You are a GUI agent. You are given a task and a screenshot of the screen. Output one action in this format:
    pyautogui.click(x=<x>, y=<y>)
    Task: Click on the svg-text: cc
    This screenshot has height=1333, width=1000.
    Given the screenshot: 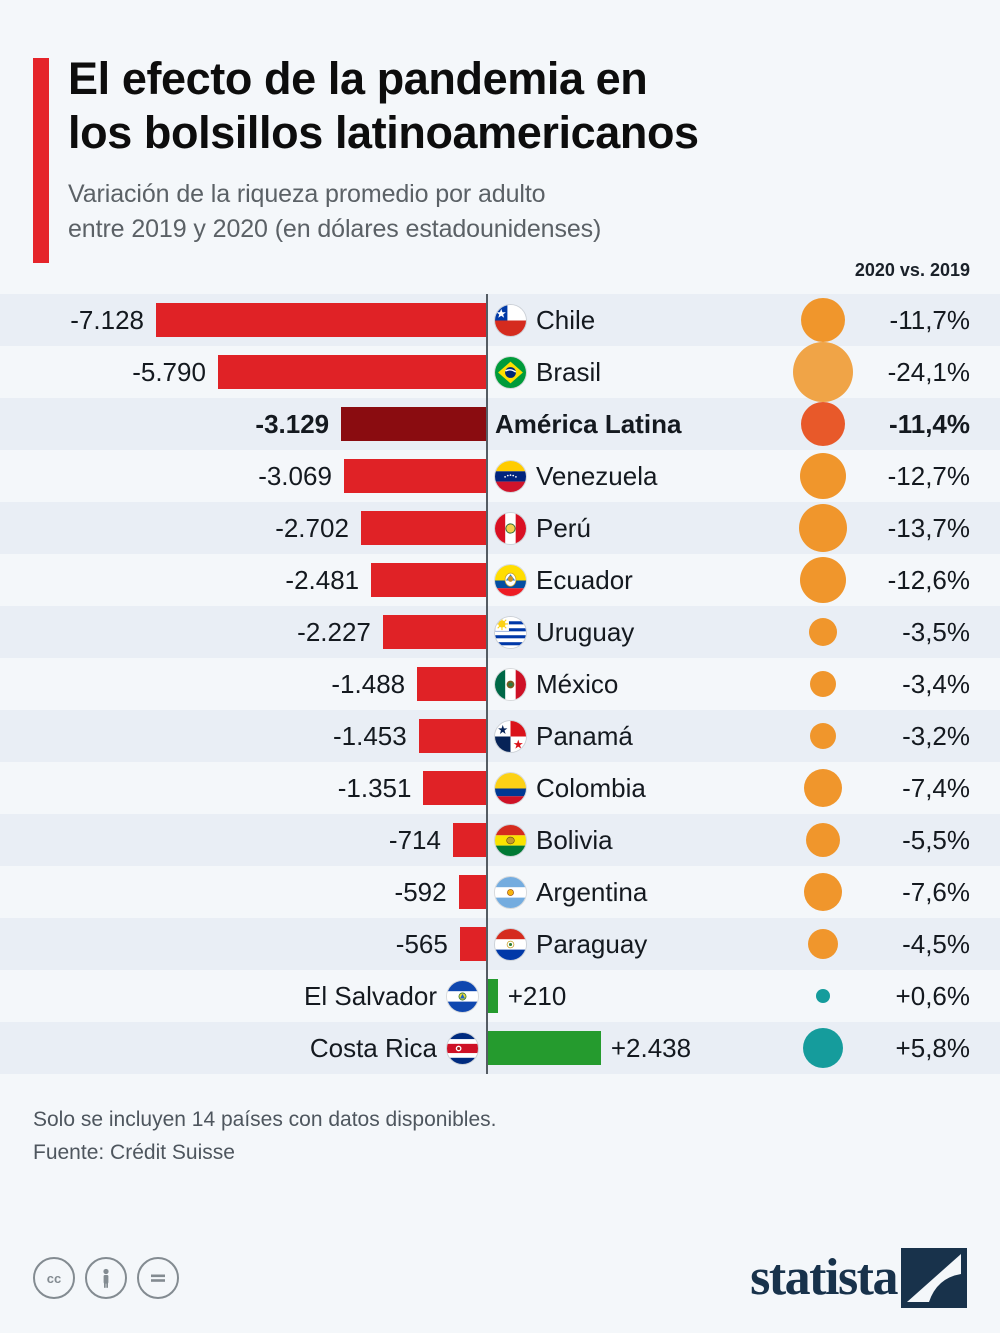 What is the action you would take?
    pyautogui.click(x=54, y=1278)
    